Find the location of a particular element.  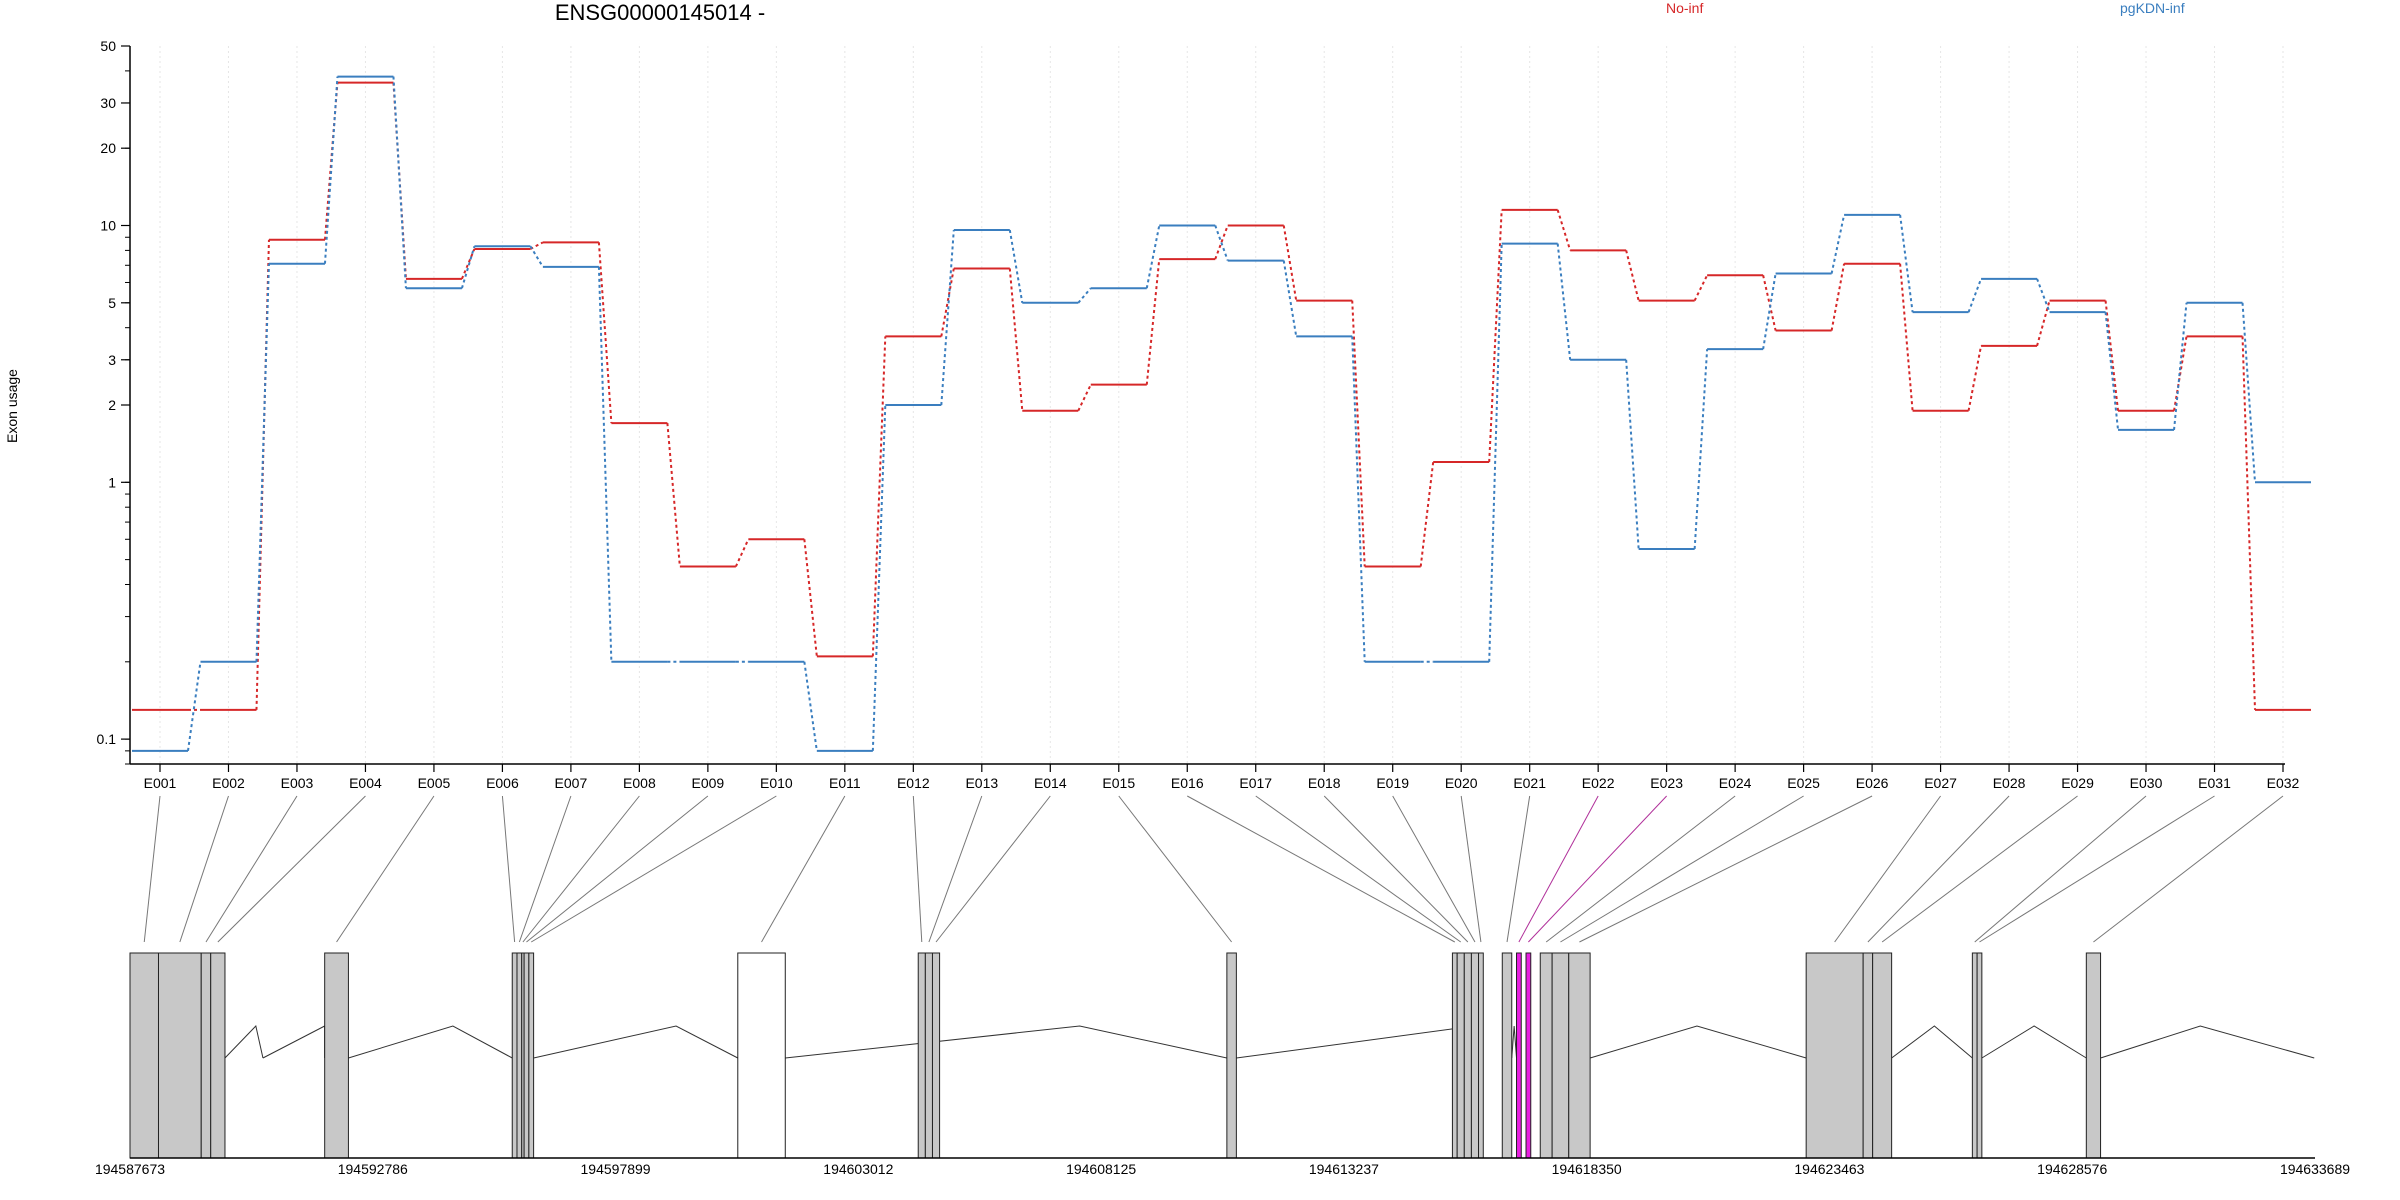

x-tick-label: E011 is located at coordinates (845, 783).